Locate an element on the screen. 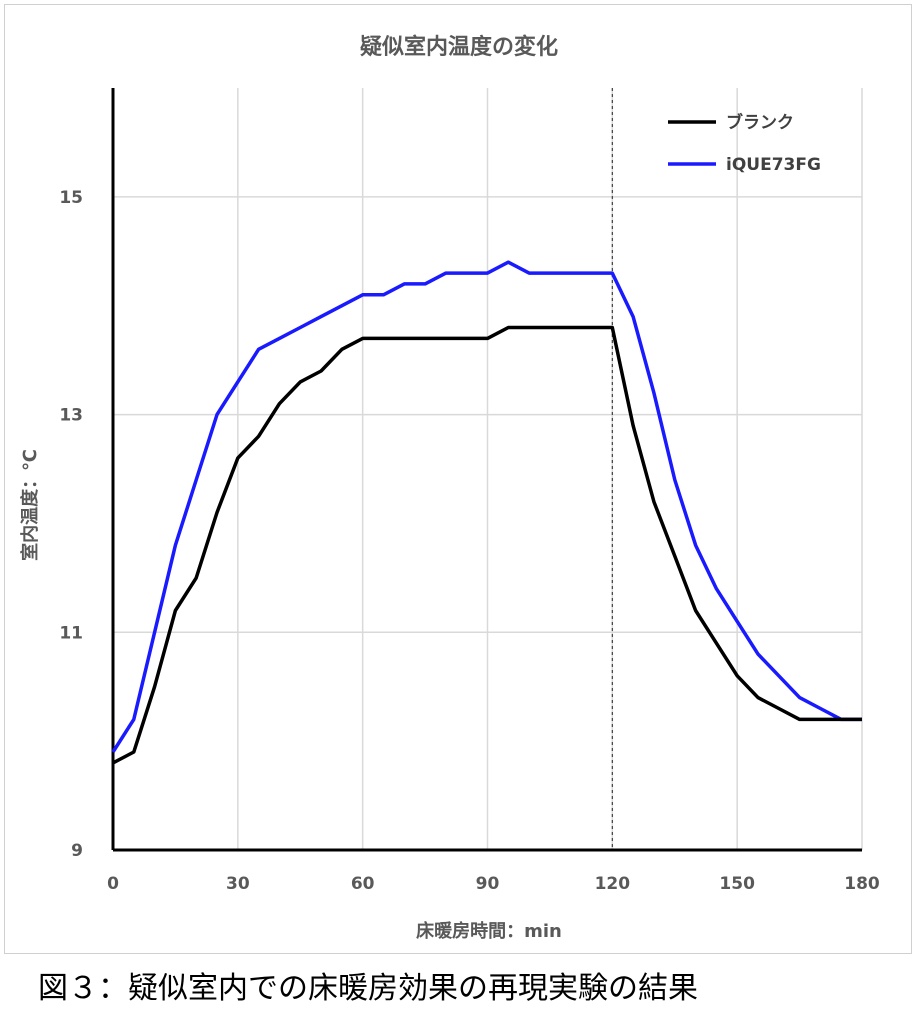 The image size is (918, 1024). y-axis-label: 室内温度：℃ is located at coordinates (30, 505).